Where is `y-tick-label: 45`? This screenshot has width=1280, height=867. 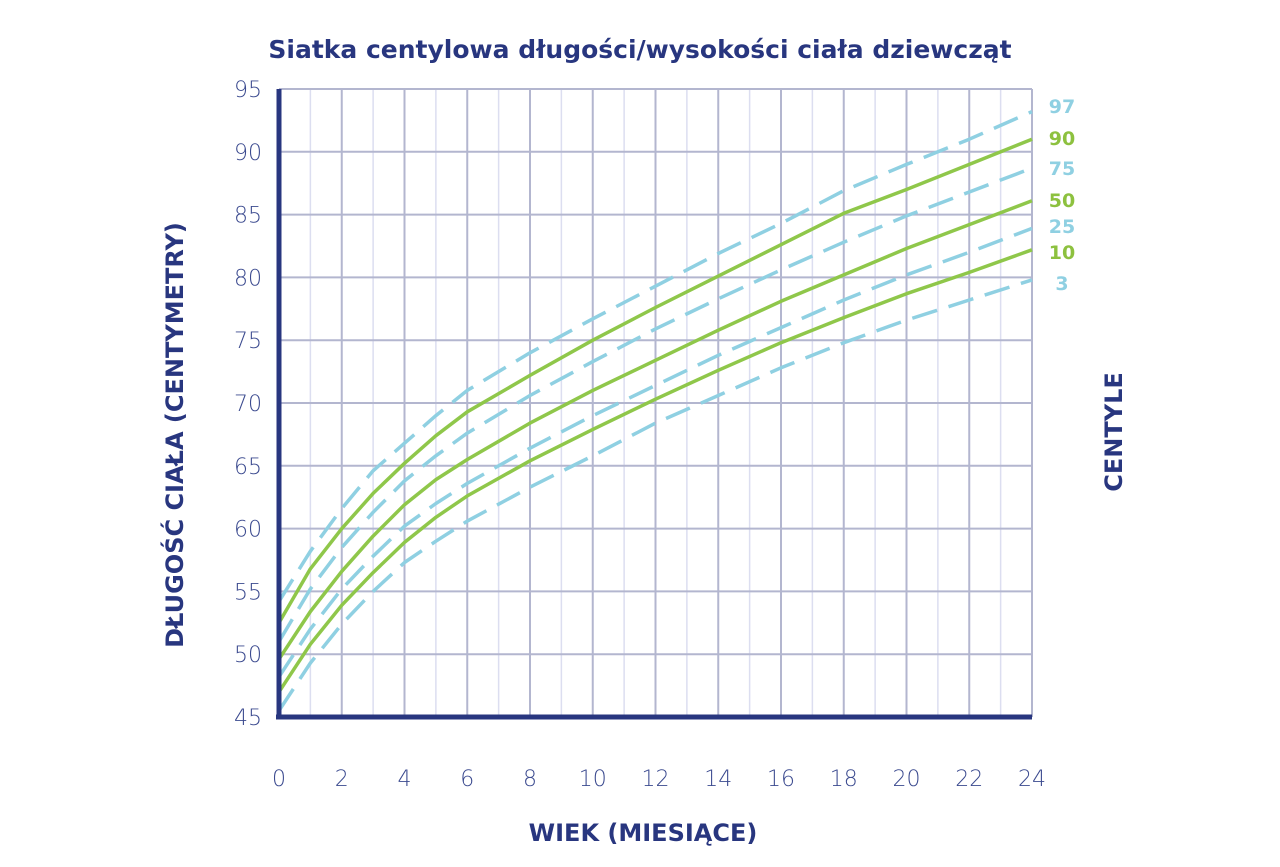 y-tick-label: 45 is located at coordinates (248, 718).